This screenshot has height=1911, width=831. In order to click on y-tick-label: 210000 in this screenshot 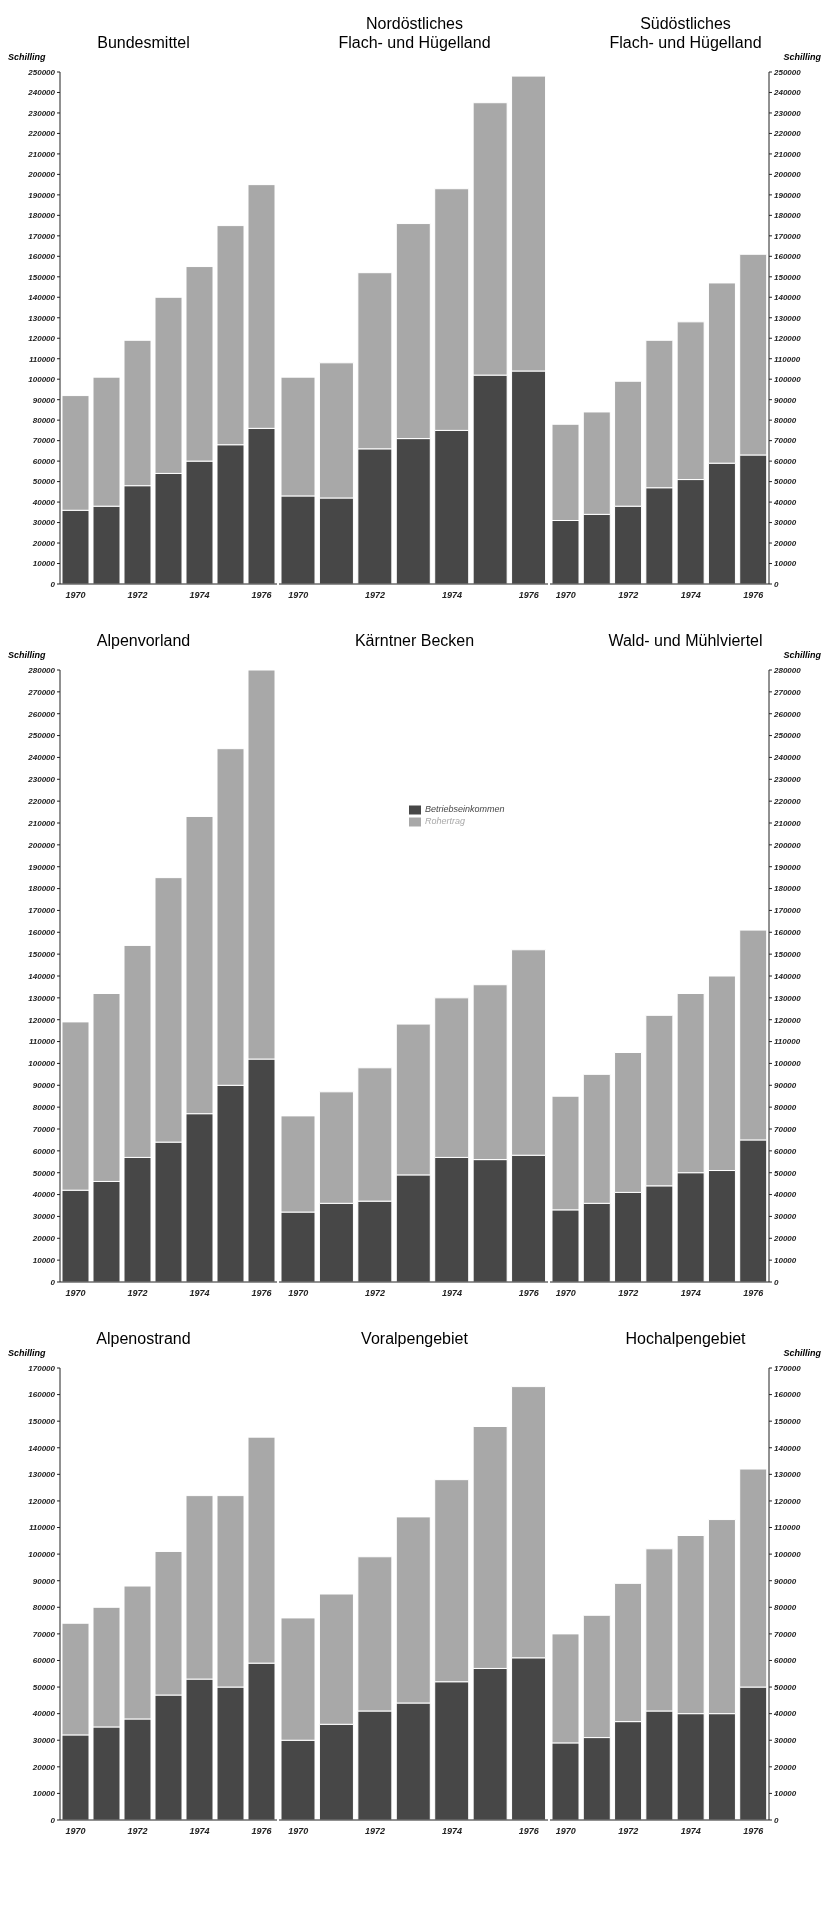, I will do `click(787, 154)`.